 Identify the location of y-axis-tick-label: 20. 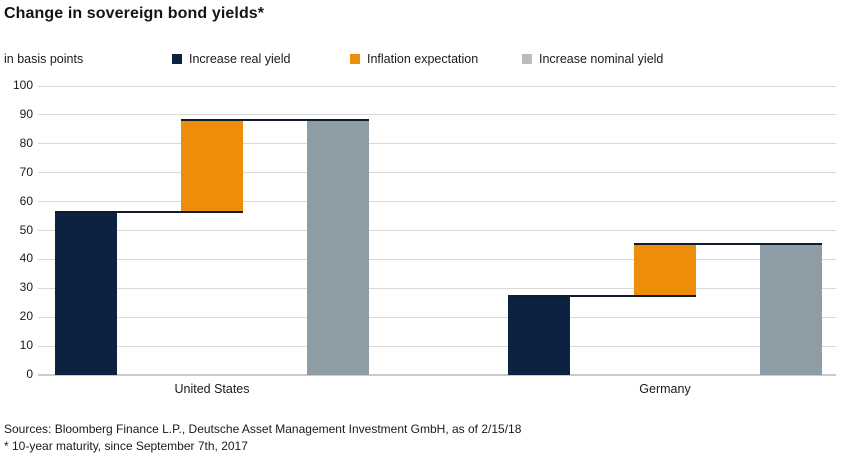
(26, 316).